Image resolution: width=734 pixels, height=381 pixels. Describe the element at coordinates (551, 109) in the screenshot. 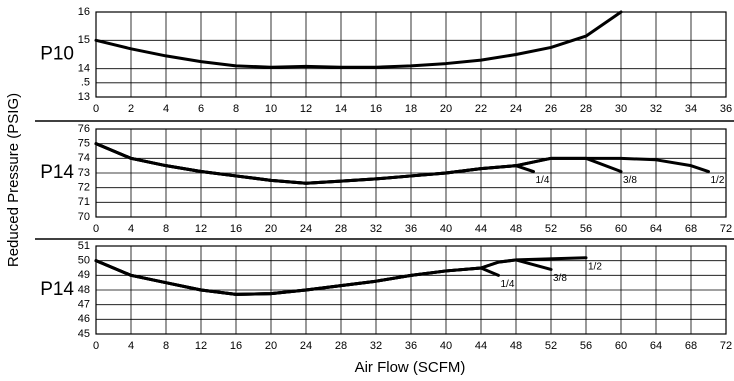

I see `x-tick-label: 26` at that location.